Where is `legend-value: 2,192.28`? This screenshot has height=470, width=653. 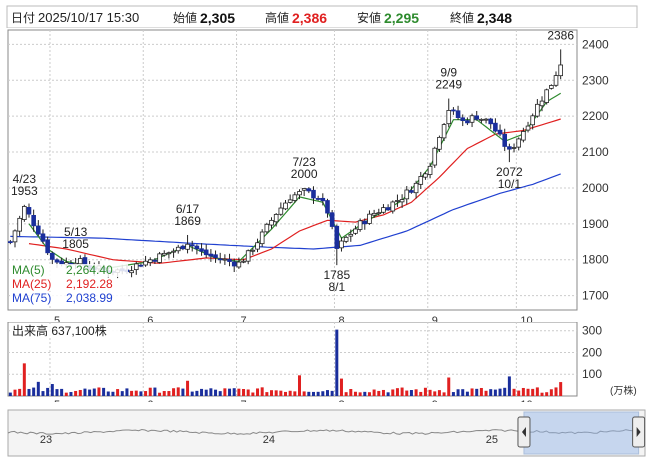 legend-value: 2,192.28 is located at coordinates (89, 284).